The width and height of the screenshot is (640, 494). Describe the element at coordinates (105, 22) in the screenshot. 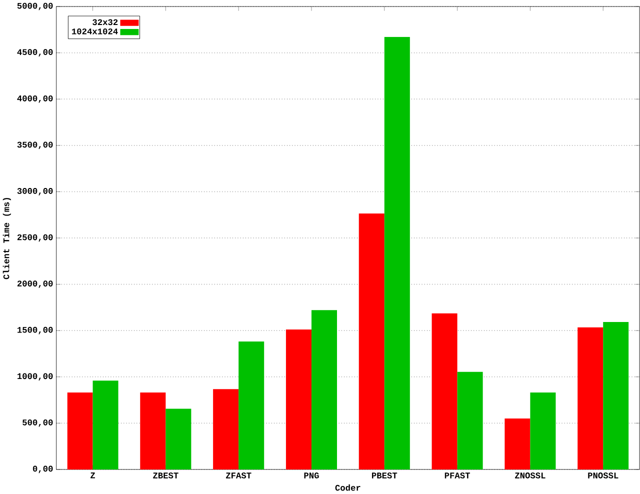

I see `legend-label: 32x32` at that location.